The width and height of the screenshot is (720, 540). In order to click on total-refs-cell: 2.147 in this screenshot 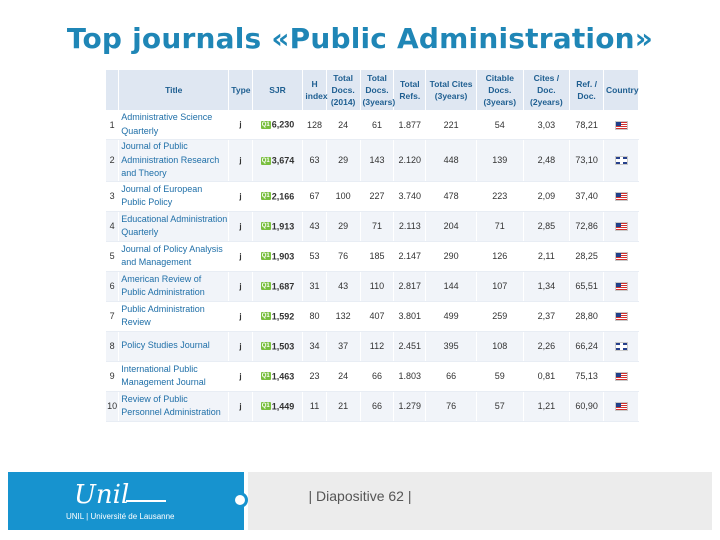, I will do `click(410, 256)`.